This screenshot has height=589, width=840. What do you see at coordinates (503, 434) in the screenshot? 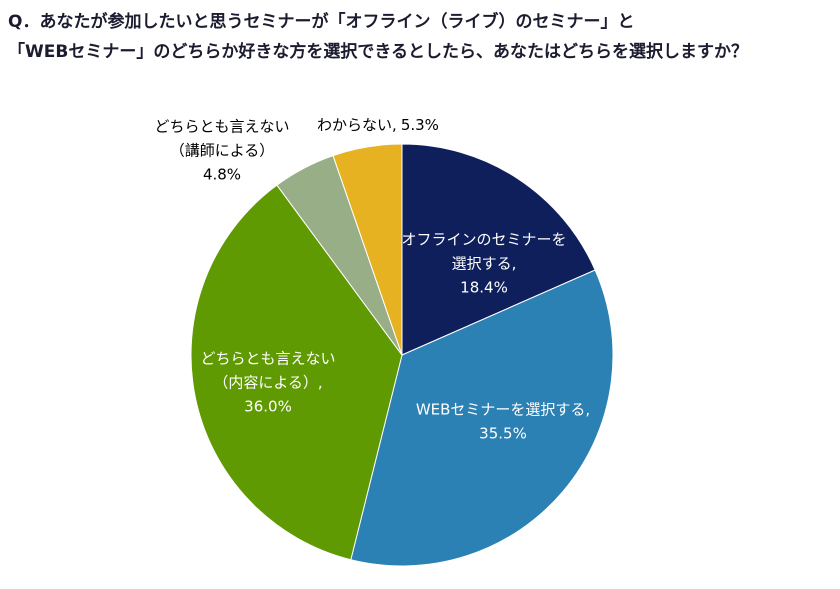
I see `value-label: 35.5%` at bounding box center [503, 434].